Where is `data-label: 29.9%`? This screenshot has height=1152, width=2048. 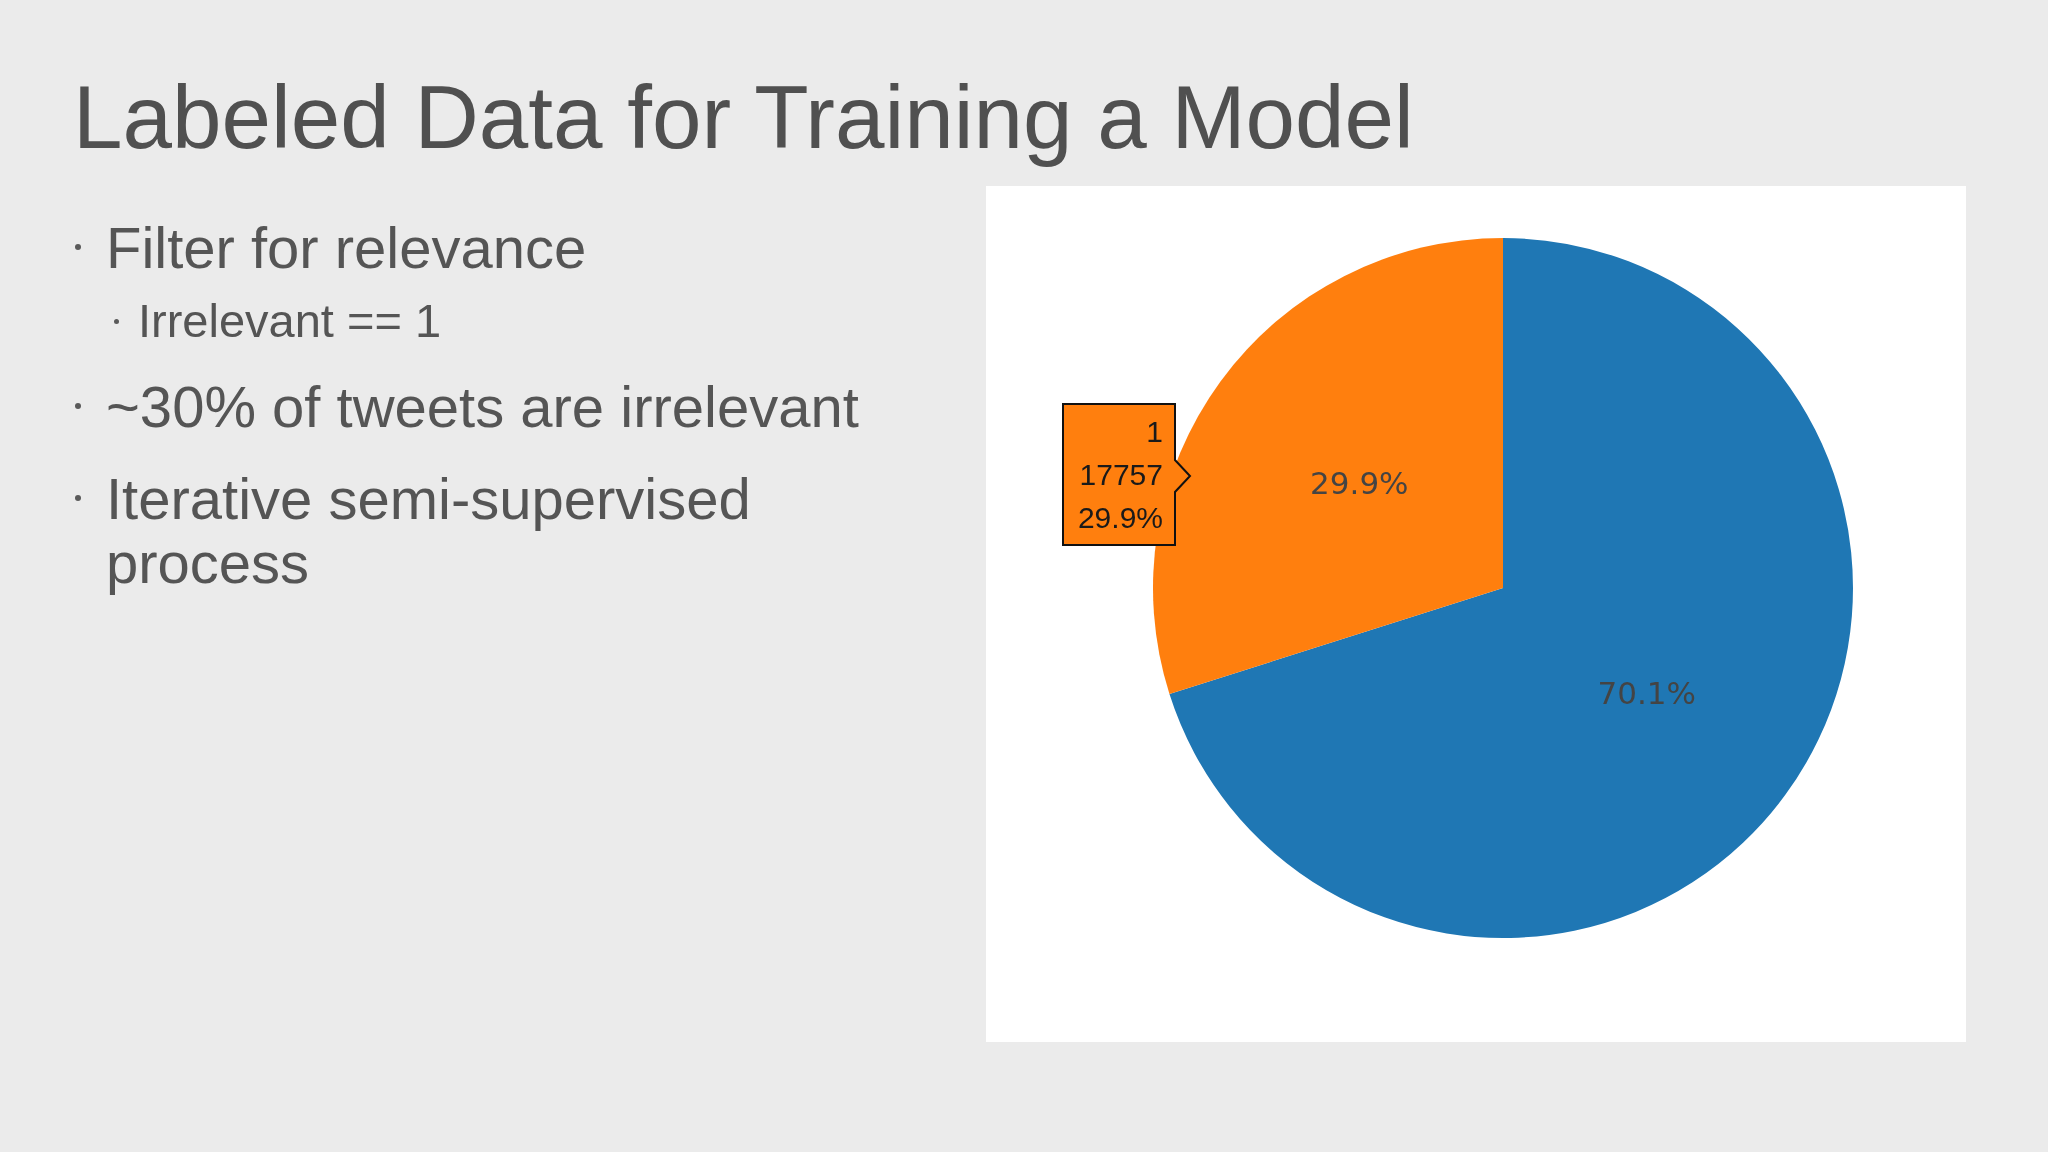 data-label: 29.9% is located at coordinates (1359, 482).